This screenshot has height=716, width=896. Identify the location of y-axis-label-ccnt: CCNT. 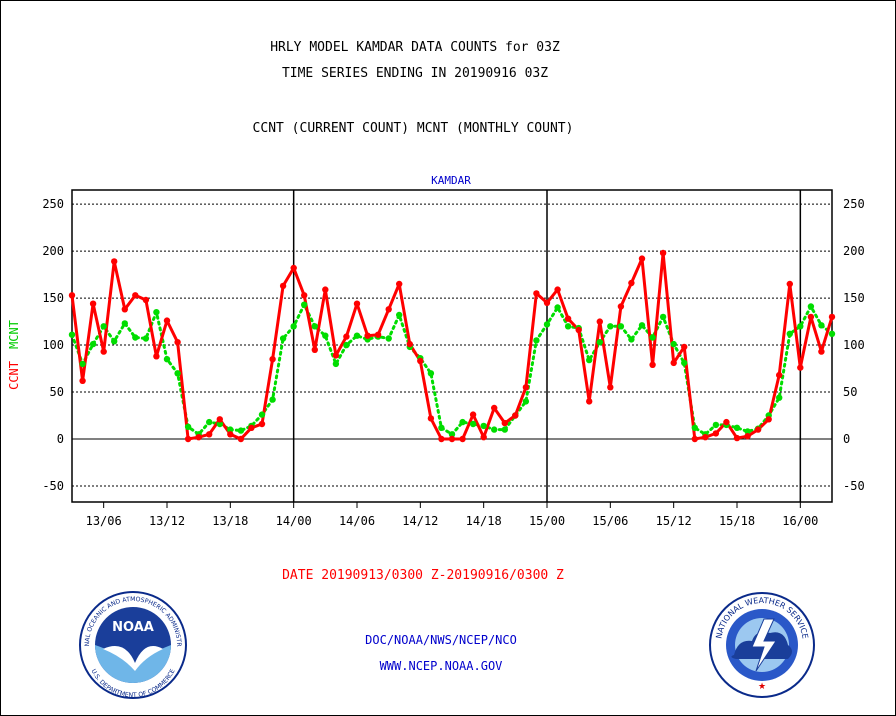
(14, 375).